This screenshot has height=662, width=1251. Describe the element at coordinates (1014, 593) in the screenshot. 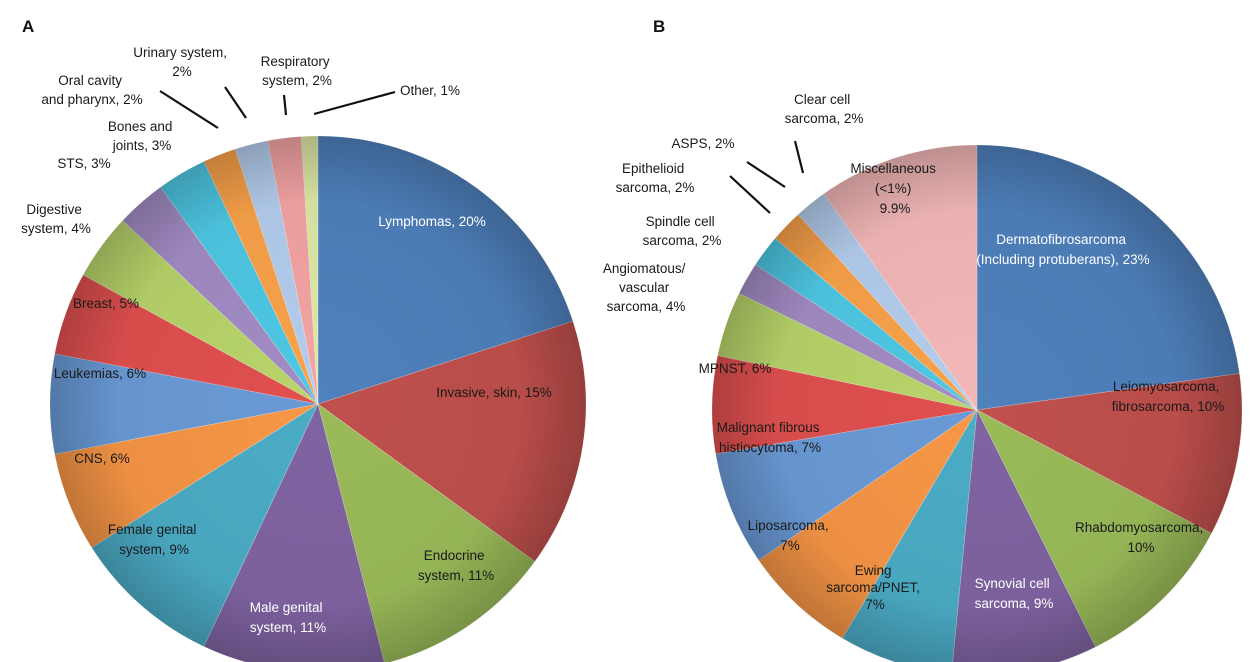

I see `slice-label-synovial: Synovial cell sarcoma, 9%` at that location.